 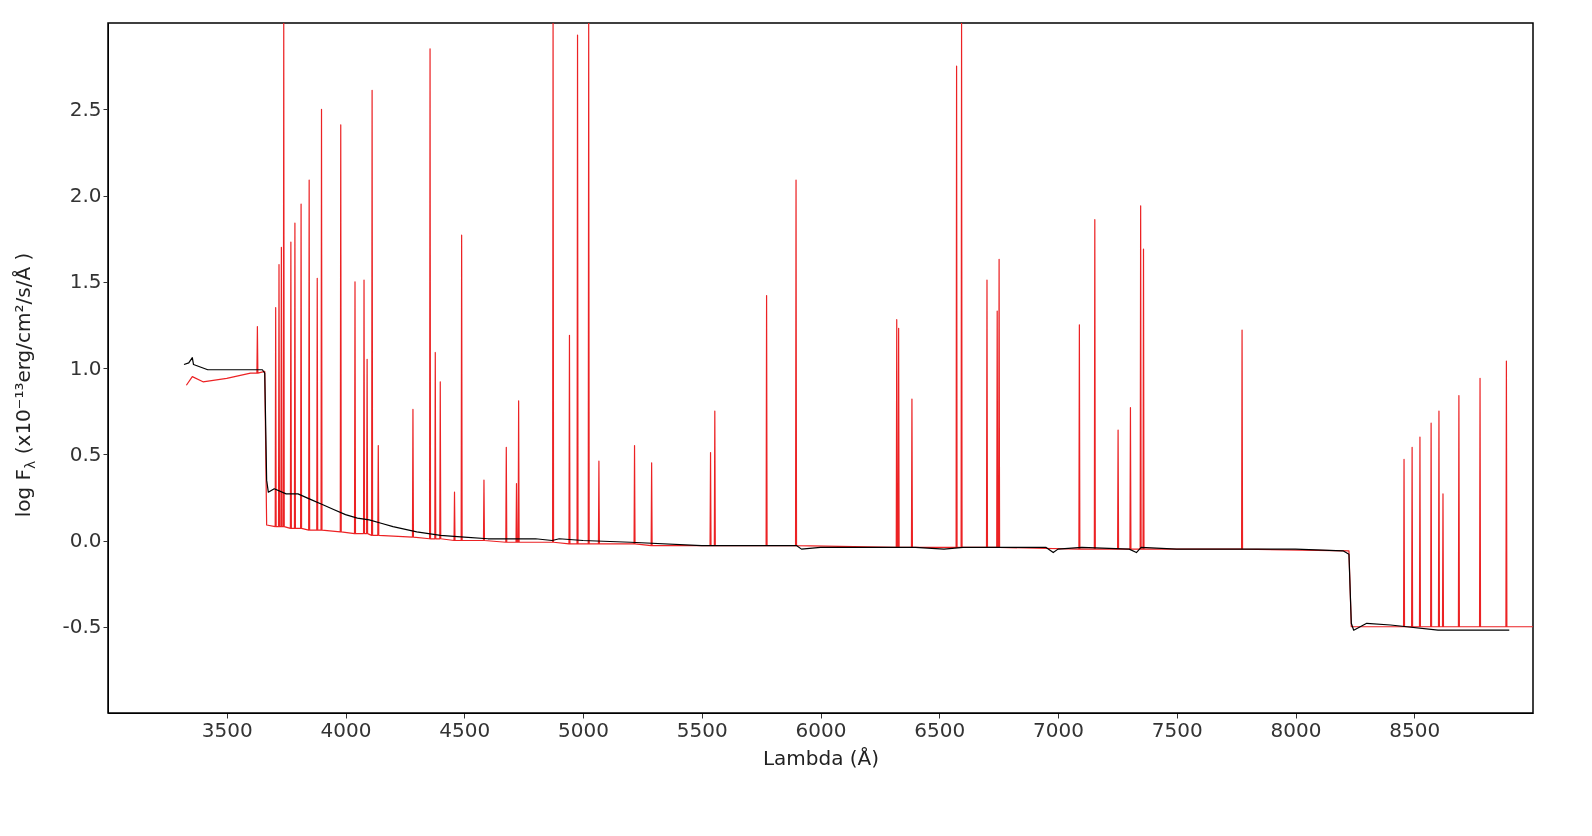 I want to click on y-tick-label: 0.5, so click(x=85, y=453).